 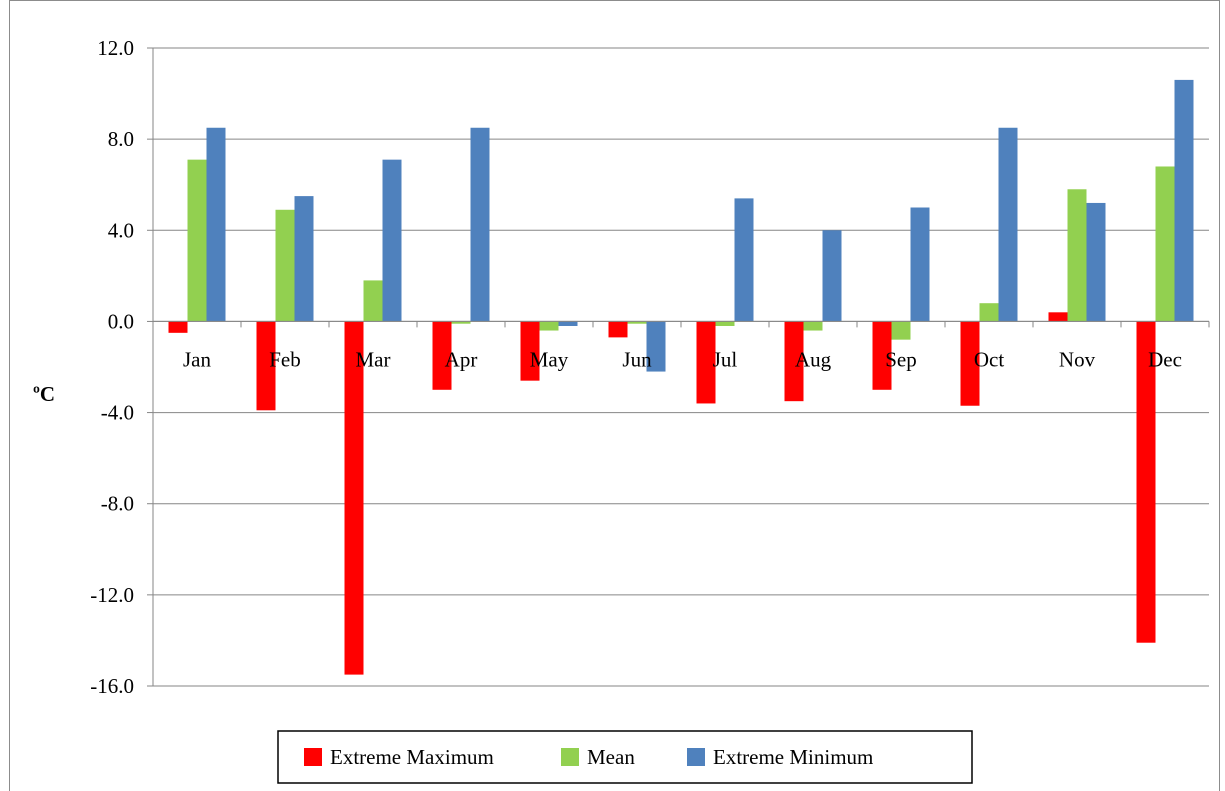 I want to click on category-label: Apr, so click(x=461, y=359).